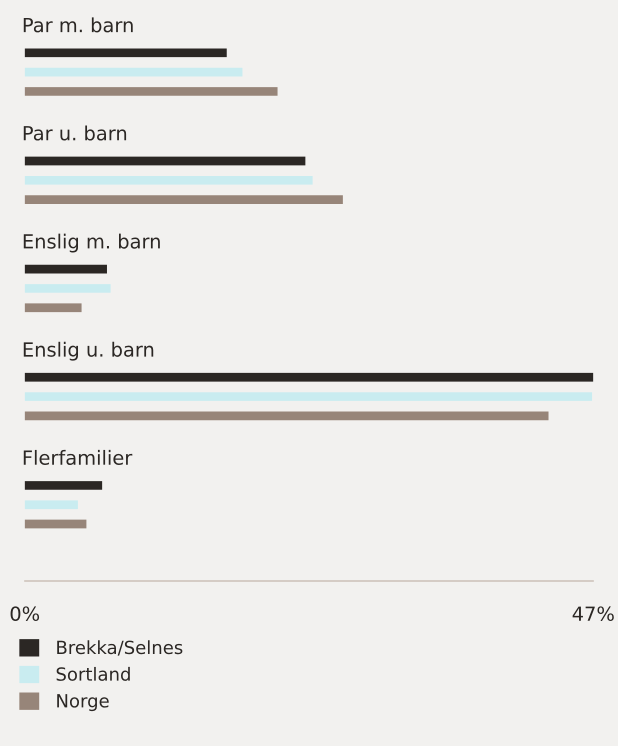 Image resolution: width=618 pixels, height=746 pixels. Describe the element at coordinates (593, 614) in the screenshot. I see `x-tick-label: 47%` at that location.